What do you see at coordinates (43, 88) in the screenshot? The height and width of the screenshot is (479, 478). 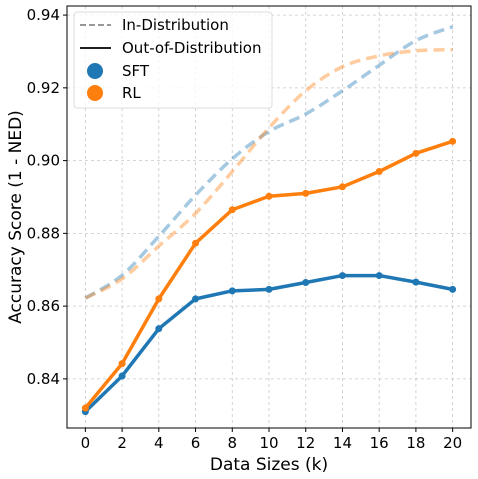 I see `y-tick-label: 0.92` at bounding box center [43, 88].